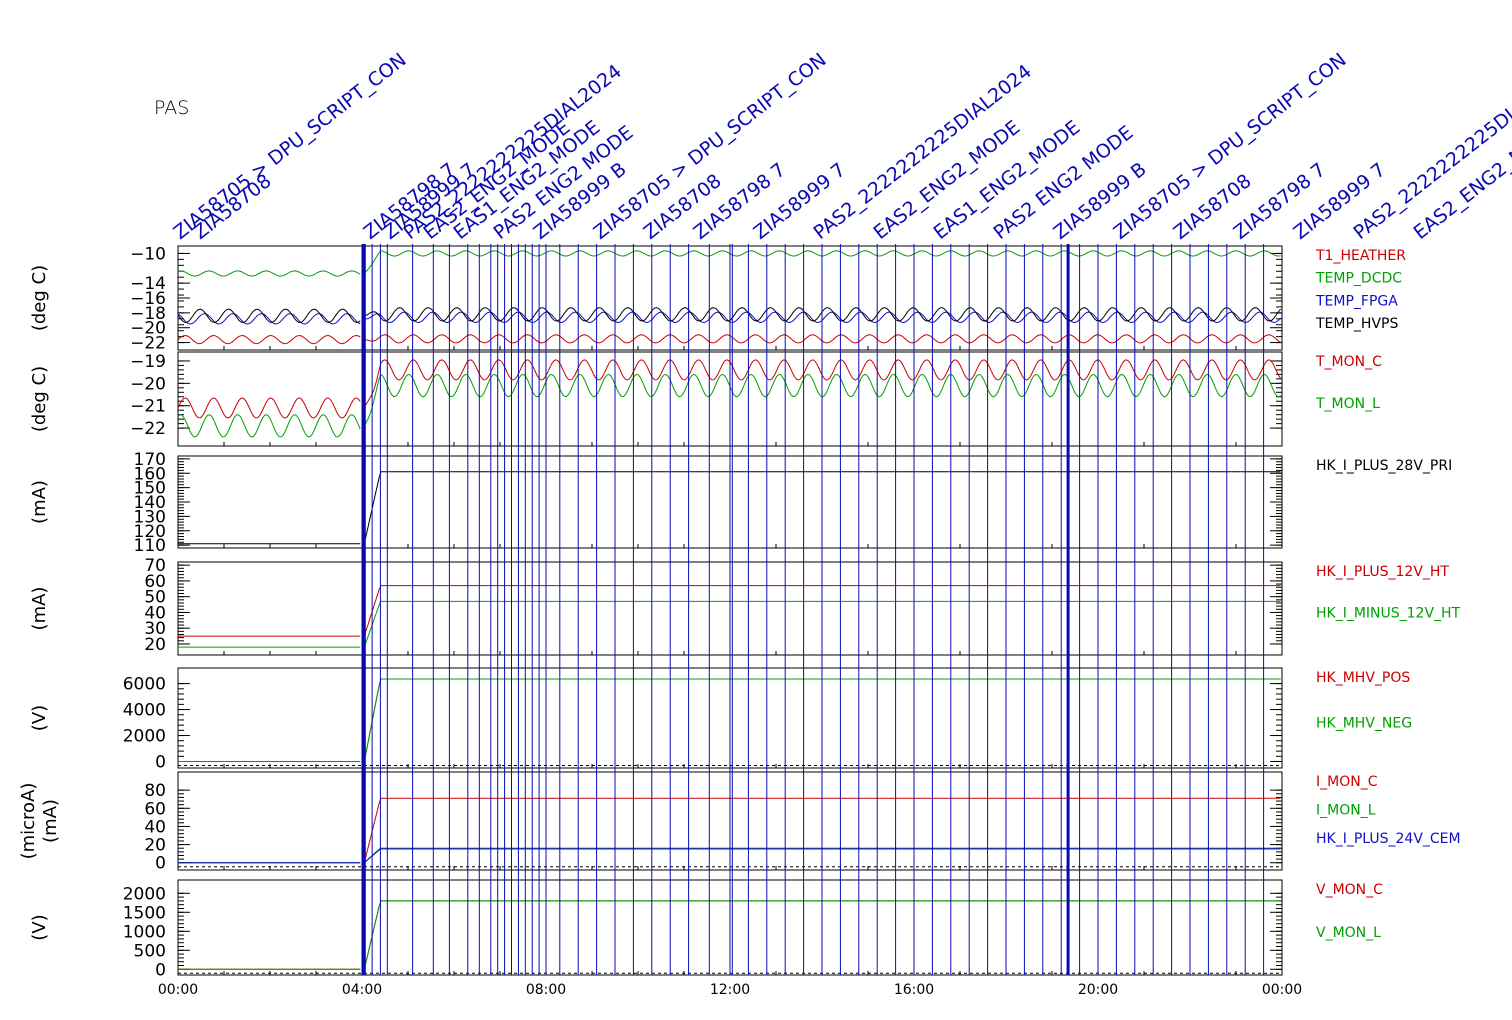 The width and height of the screenshot is (1512, 1020). I want to click on y-tick-label: 30, so click(155, 629).